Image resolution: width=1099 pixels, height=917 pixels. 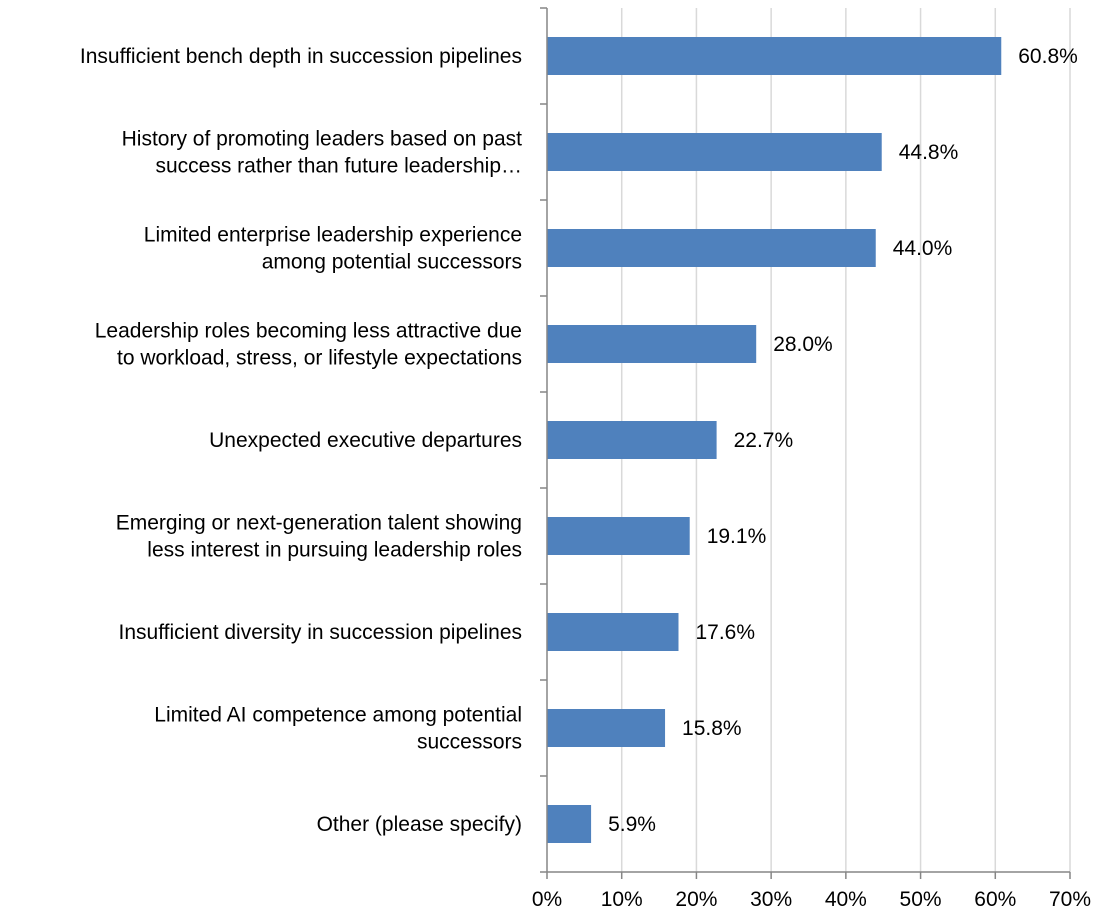 I want to click on data-label: 17.6%, so click(x=725, y=632).